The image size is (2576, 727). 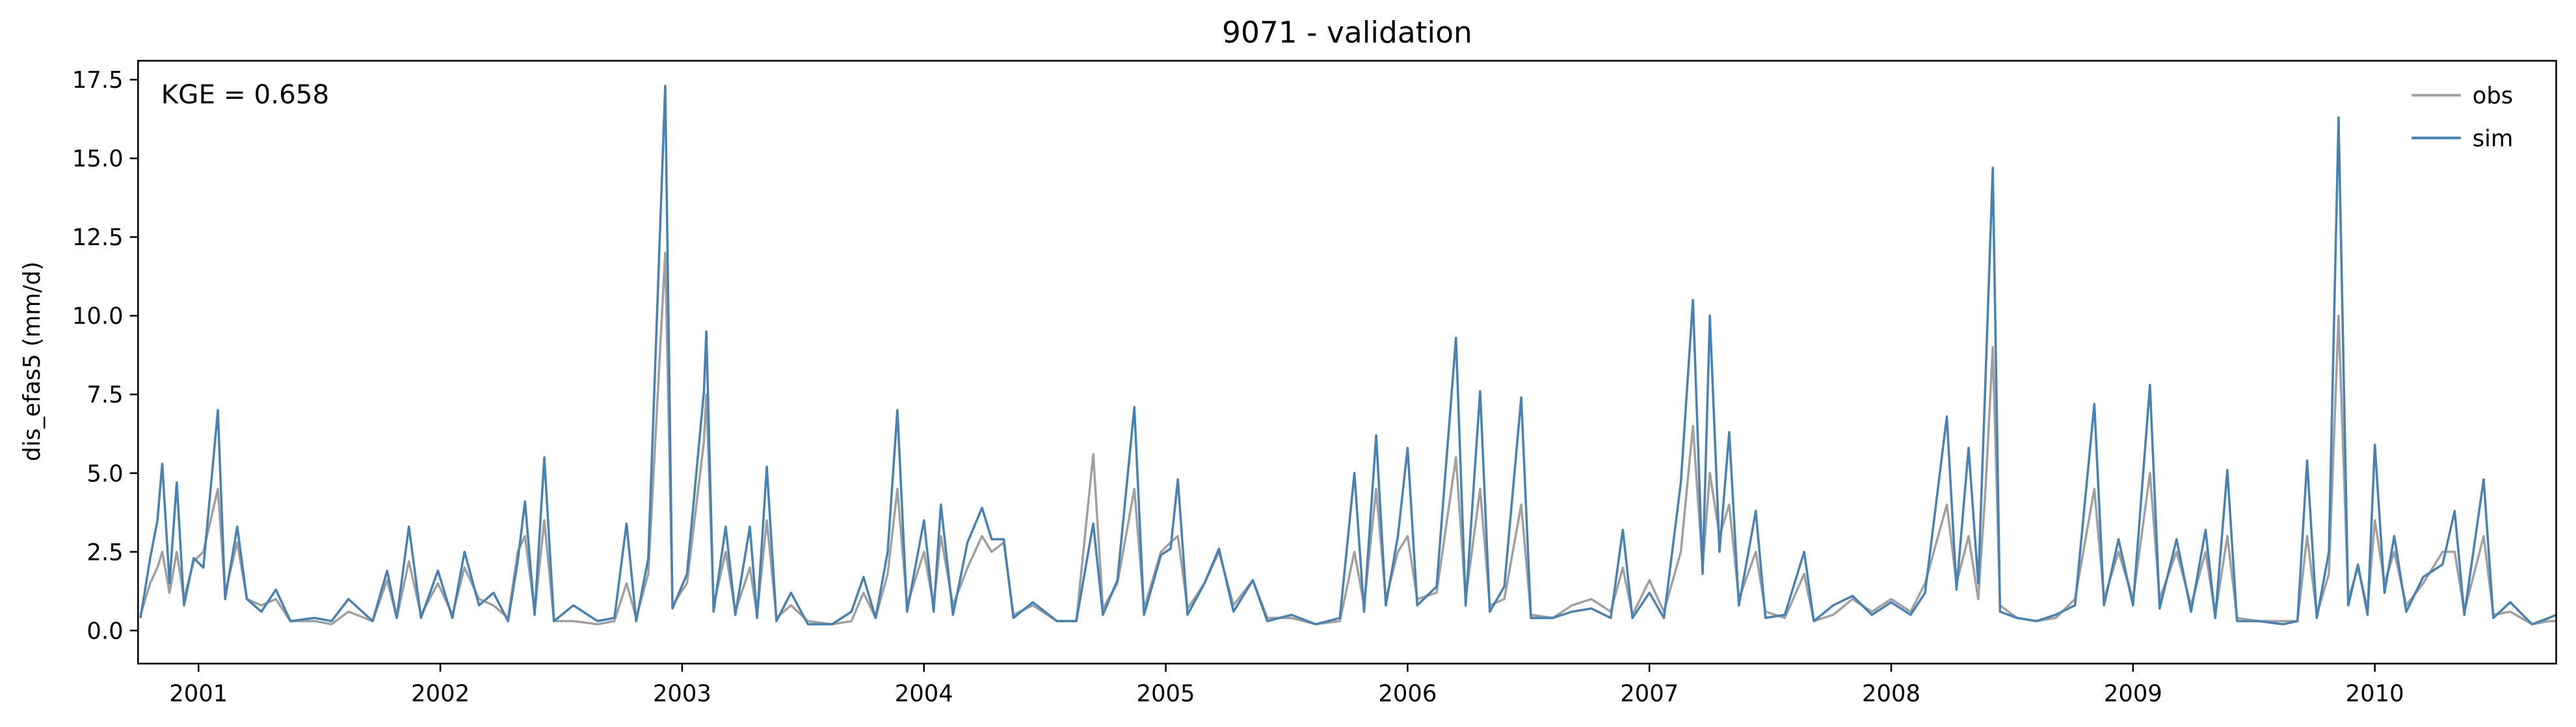 I want to click on x-tick-label: 2003, so click(x=682, y=694).